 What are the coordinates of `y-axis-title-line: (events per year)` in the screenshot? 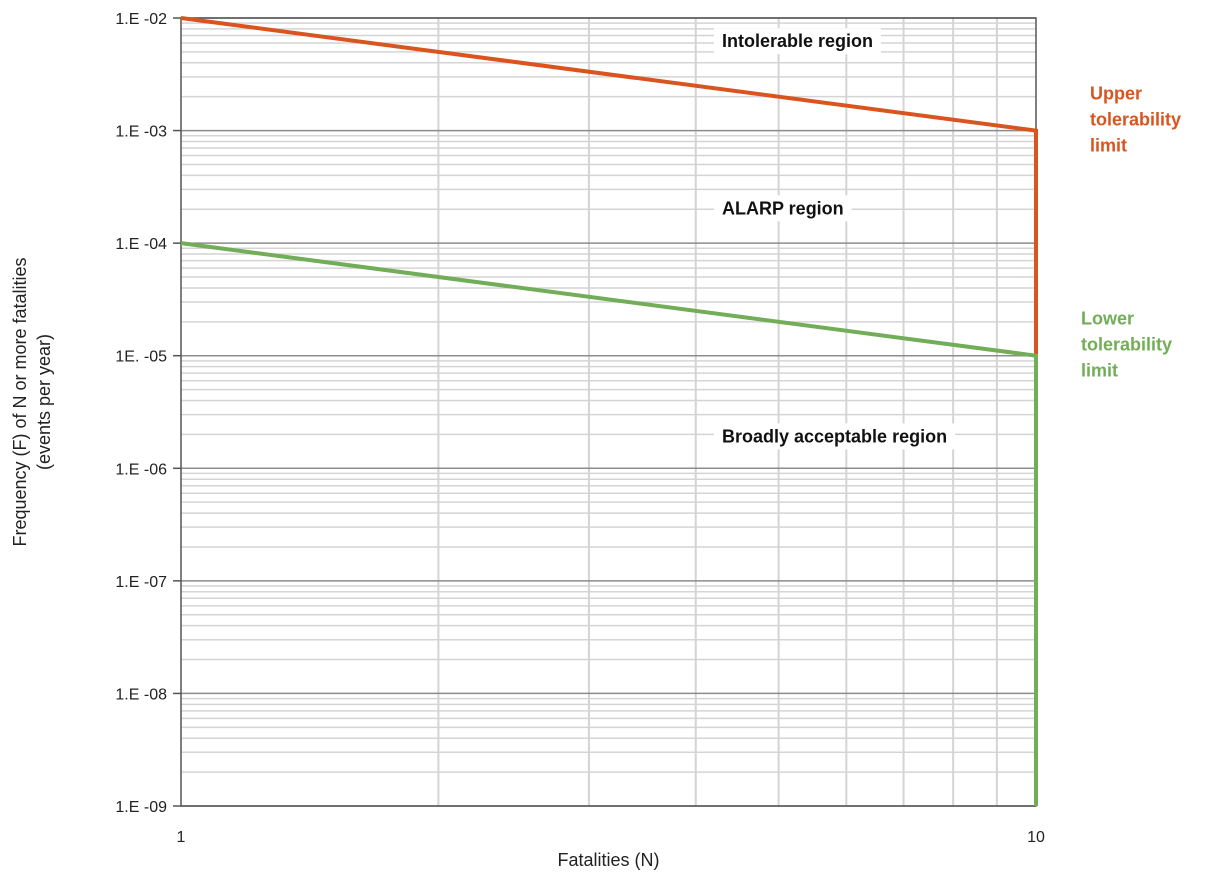 It's located at (44, 402).